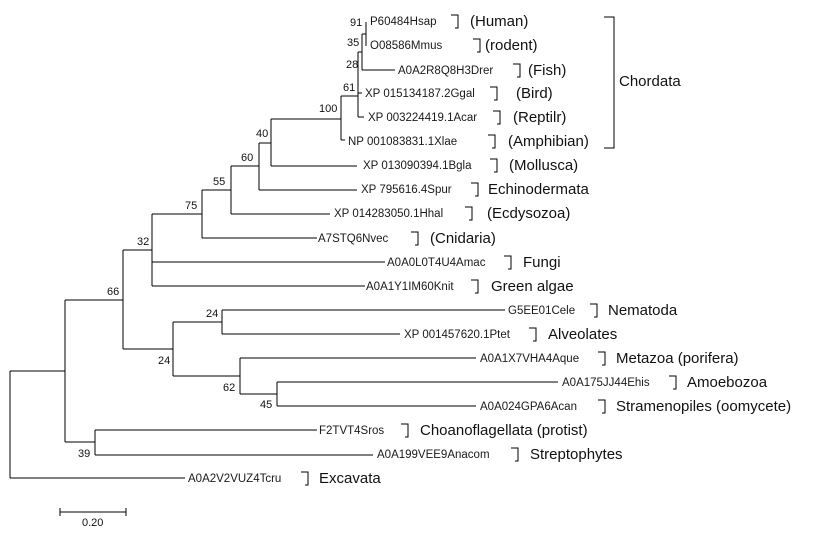 This screenshot has height=533, width=820. What do you see at coordinates (463, 238) in the screenshot?
I see `taxon-group: (Cnidaria)` at bounding box center [463, 238].